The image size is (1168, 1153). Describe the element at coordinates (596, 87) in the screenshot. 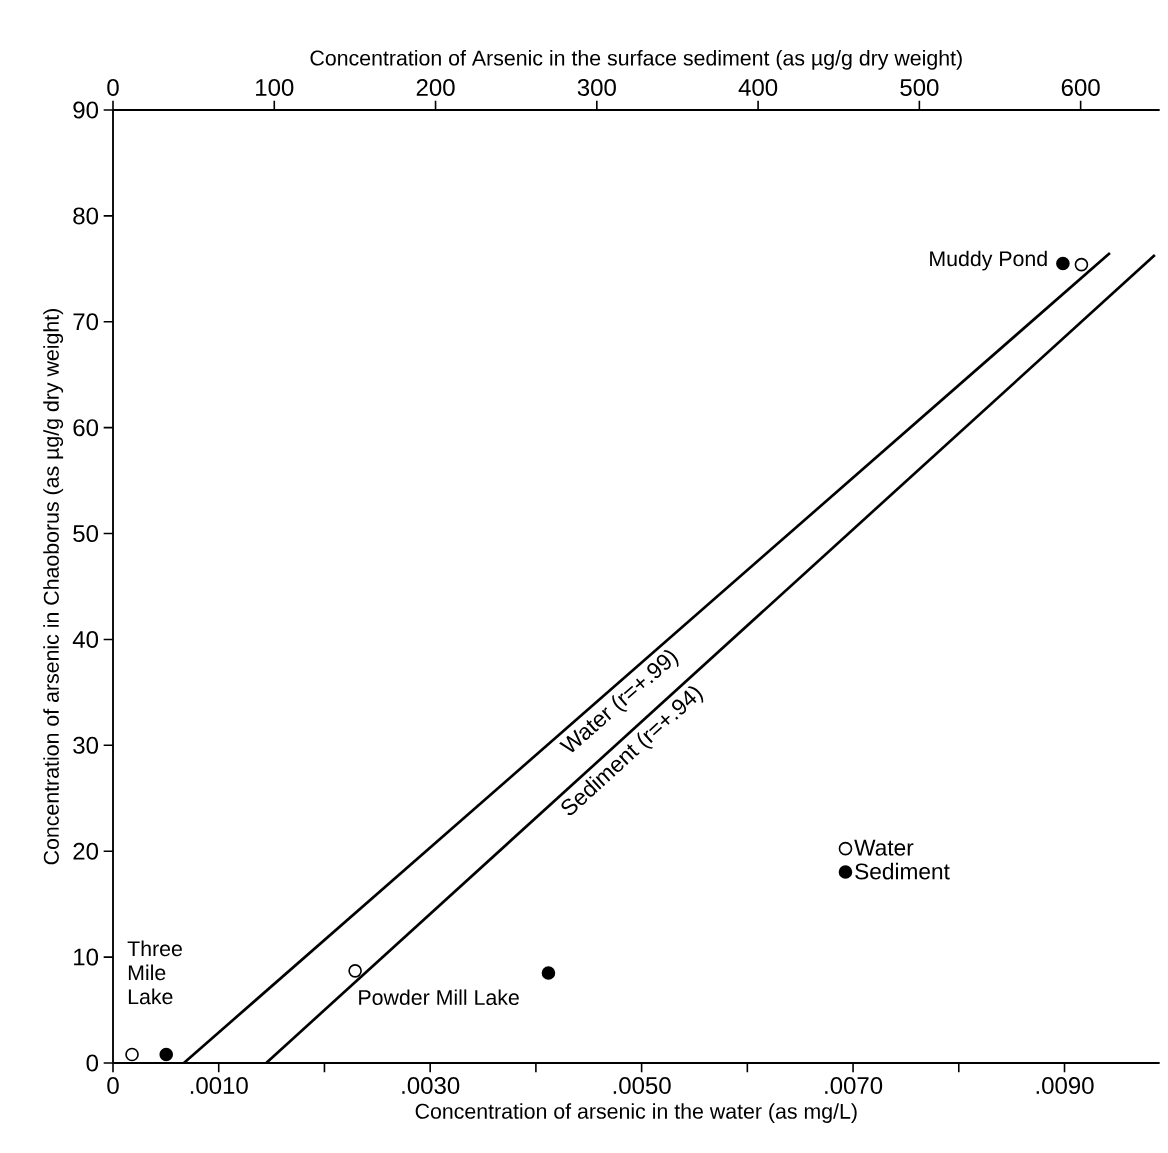

I see `x2-tick-label: 300` at that location.